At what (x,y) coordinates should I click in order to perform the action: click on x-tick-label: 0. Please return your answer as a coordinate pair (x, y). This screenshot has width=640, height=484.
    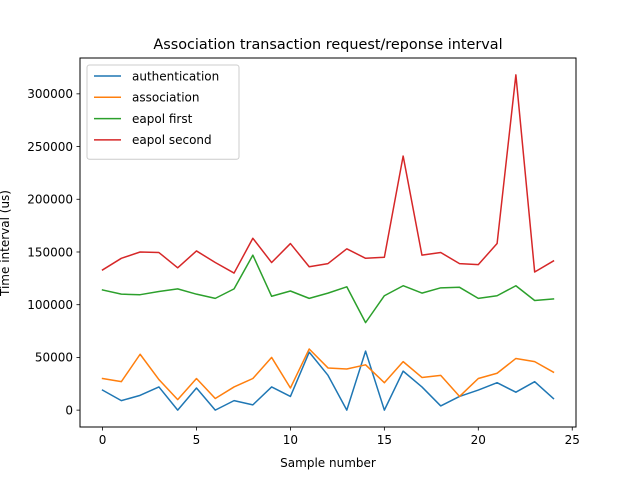
    Looking at the image, I should click on (103, 440).